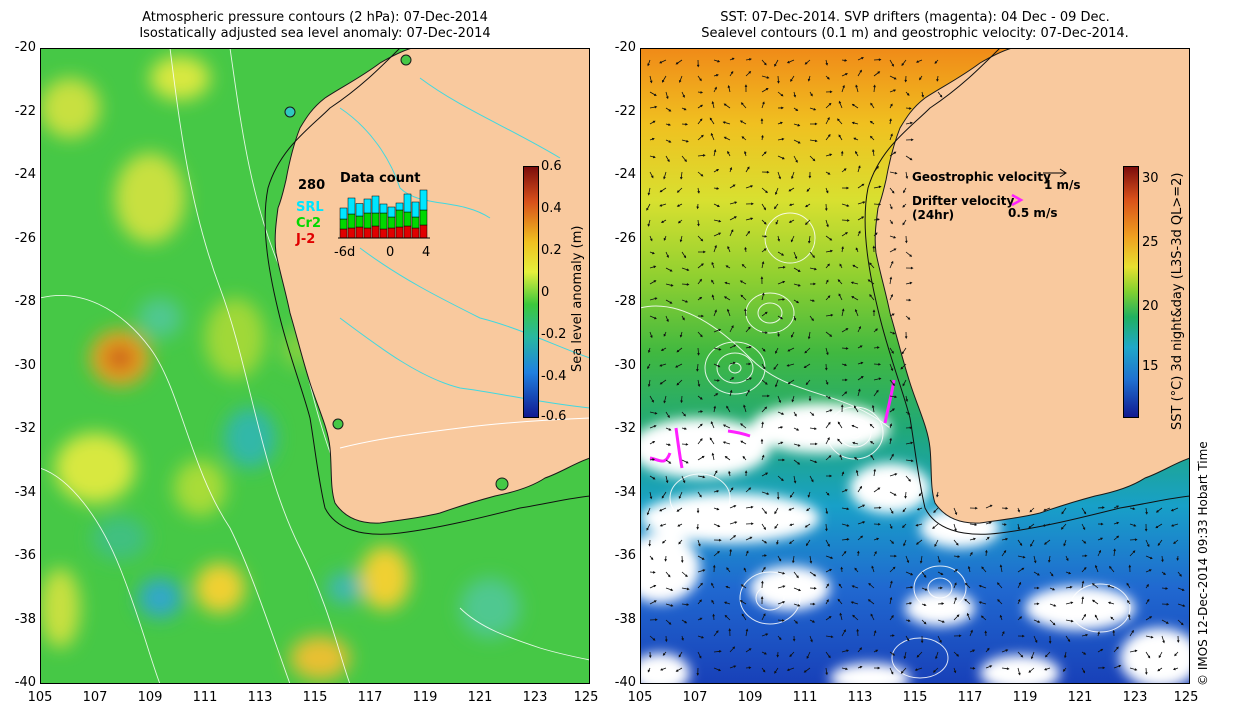  What do you see at coordinates (464, 433) in the screenshot?
I see `land-border-white` at bounding box center [464, 433].